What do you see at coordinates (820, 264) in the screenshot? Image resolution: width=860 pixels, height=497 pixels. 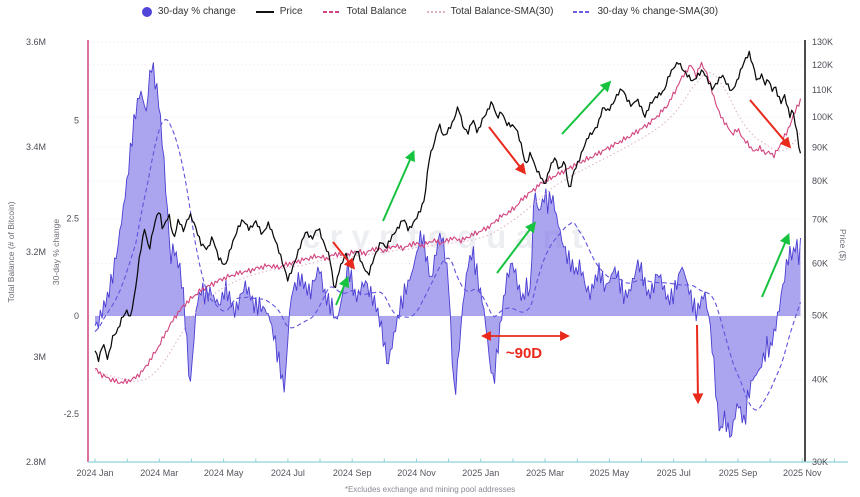 I see `price-tick-label: 60K` at bounding box center [820, 264].